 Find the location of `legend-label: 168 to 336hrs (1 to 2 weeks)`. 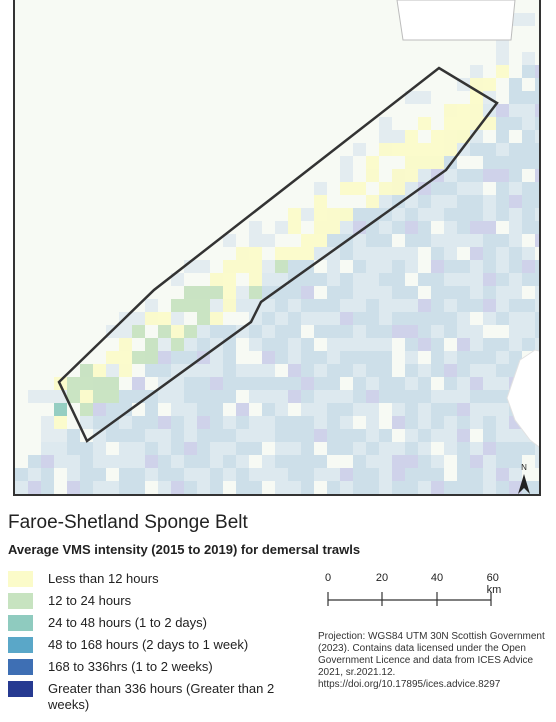

legend-label: 168 to 336hrs (1 to 2 weeks) is located at coordinates (130, 666).